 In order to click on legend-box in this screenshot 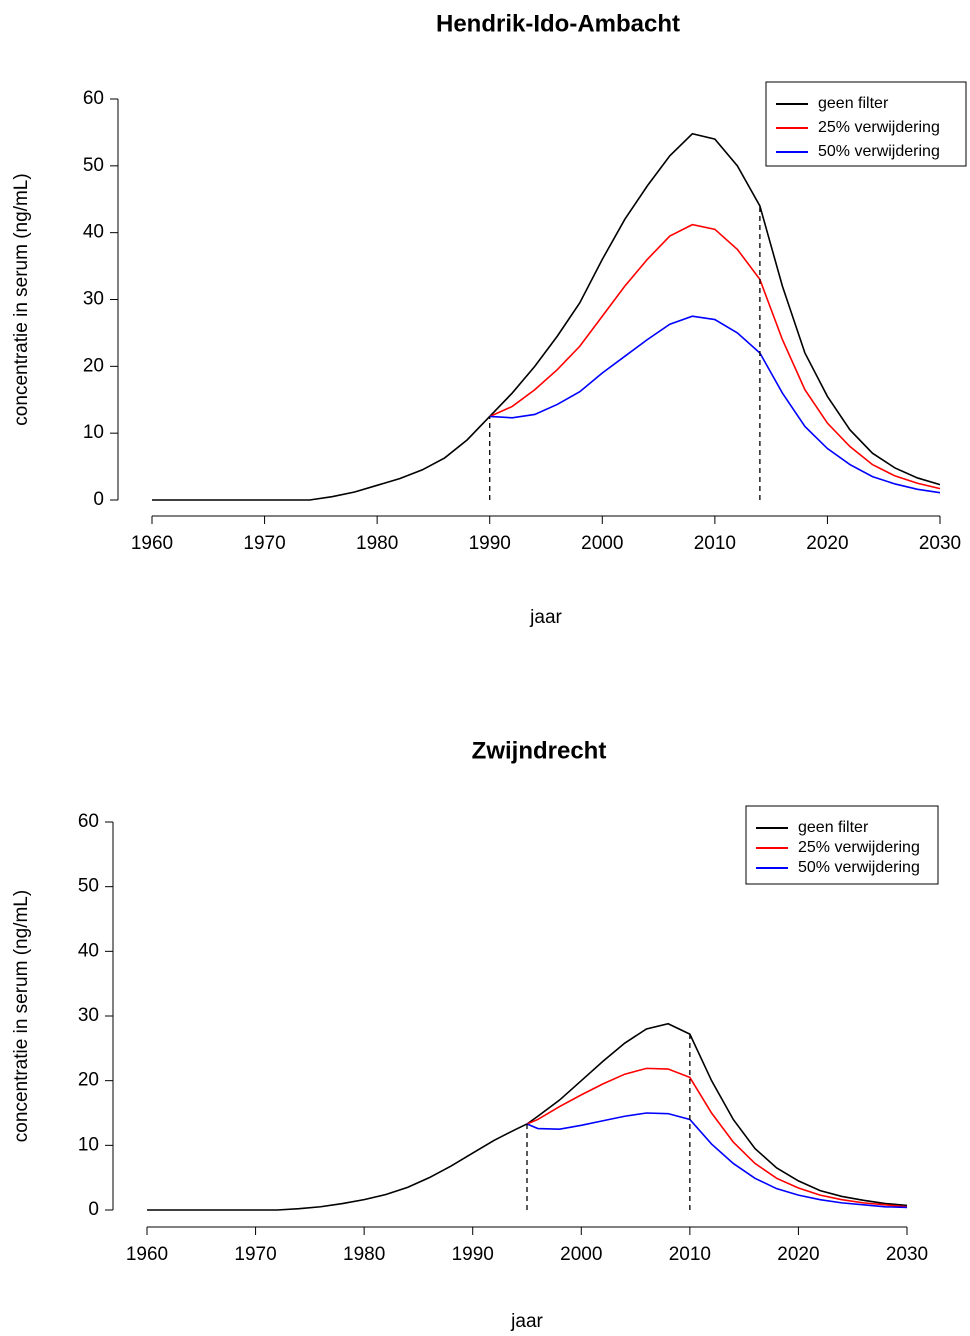, I will do `click(842, 845)`.